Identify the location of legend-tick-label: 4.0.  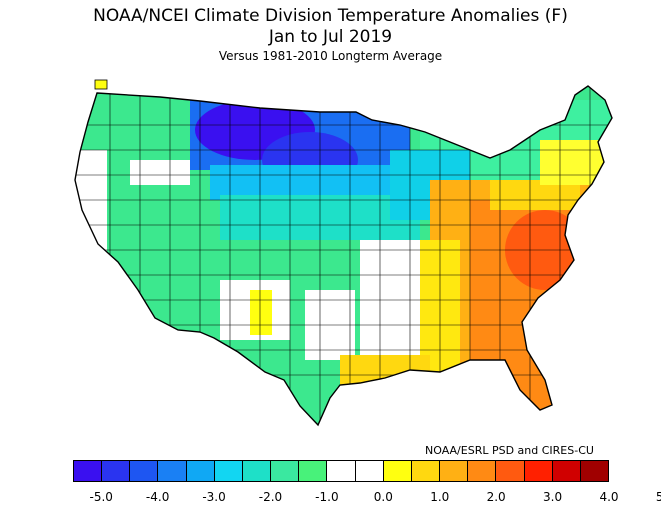
(609, 497).